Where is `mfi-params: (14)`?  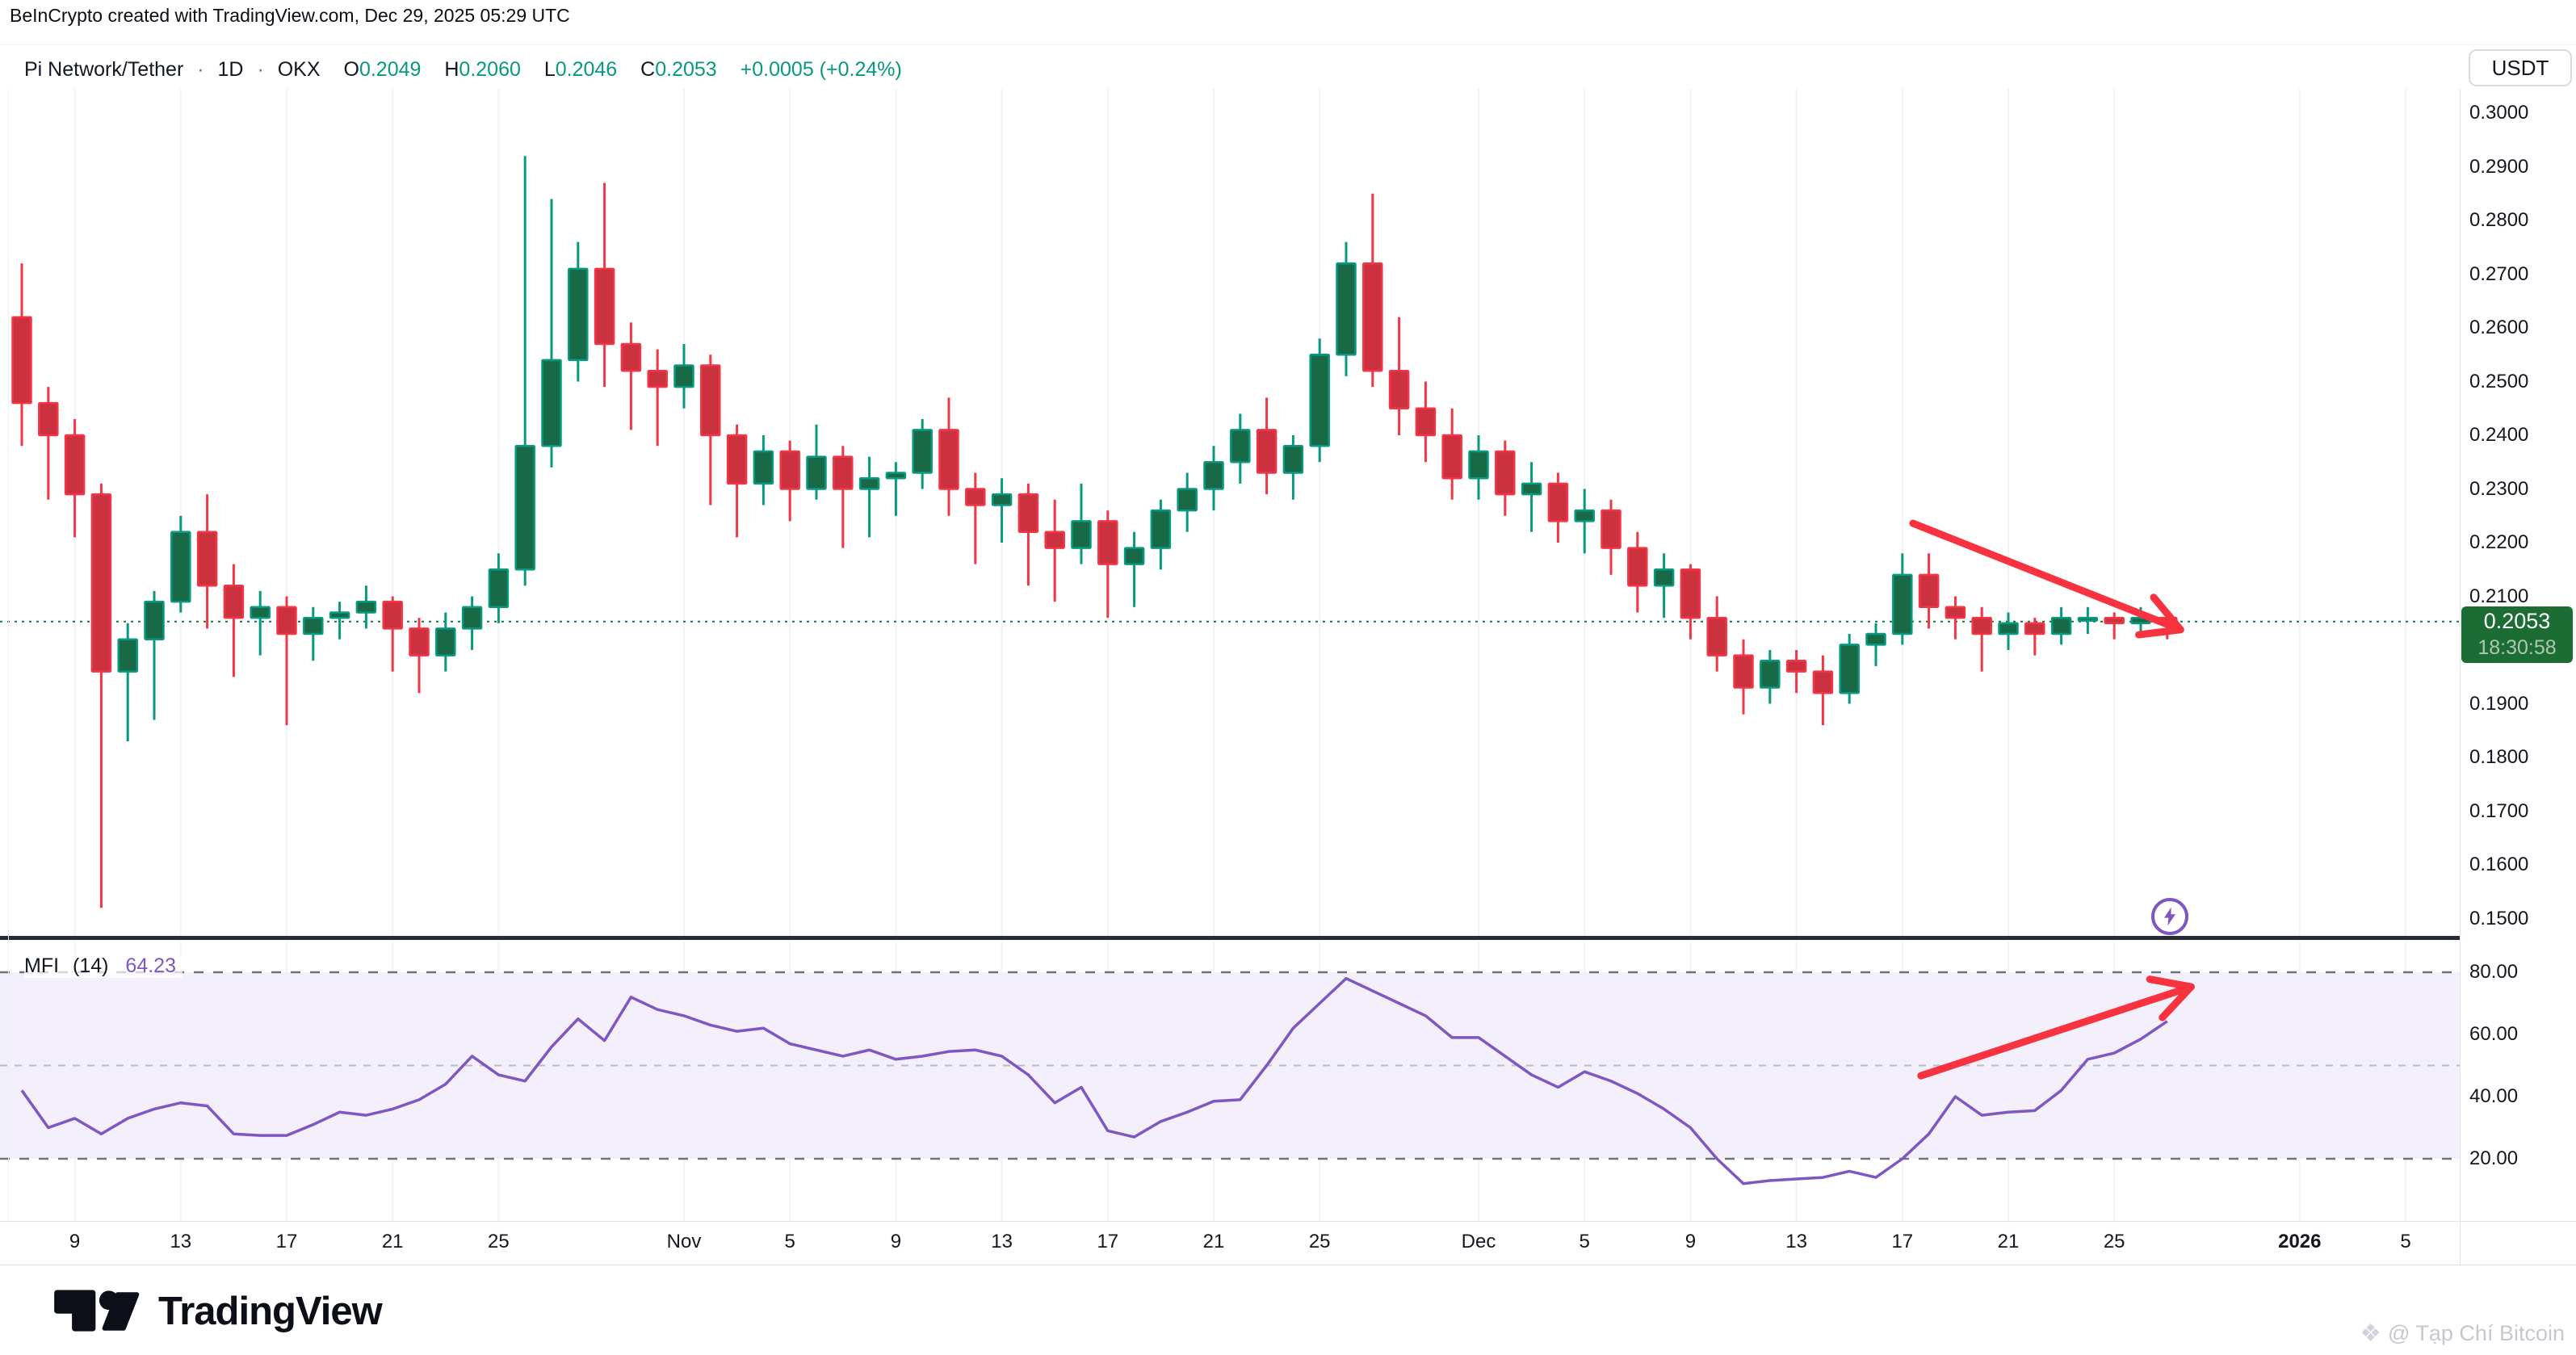 mfi-params: (14) is located at coordinates (91, 965).